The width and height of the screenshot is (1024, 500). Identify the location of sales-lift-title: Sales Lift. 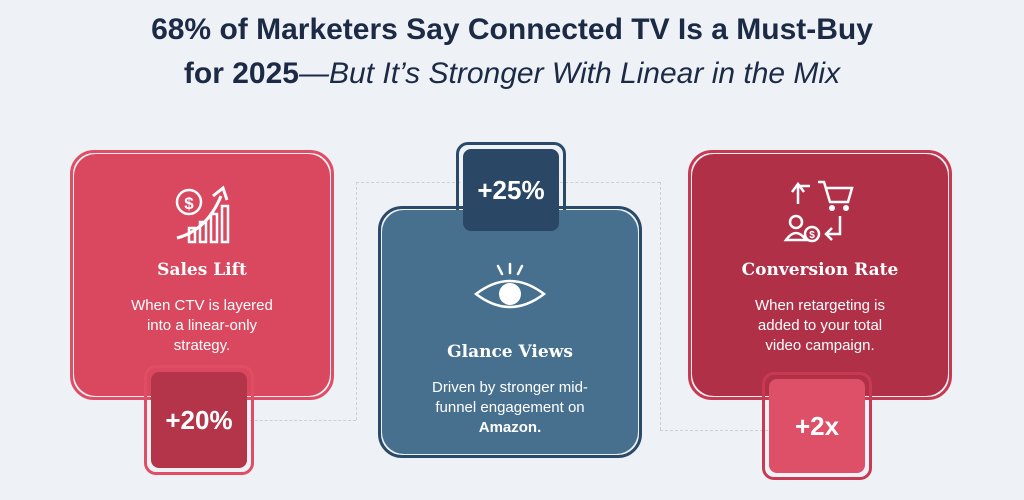
(202, 270).